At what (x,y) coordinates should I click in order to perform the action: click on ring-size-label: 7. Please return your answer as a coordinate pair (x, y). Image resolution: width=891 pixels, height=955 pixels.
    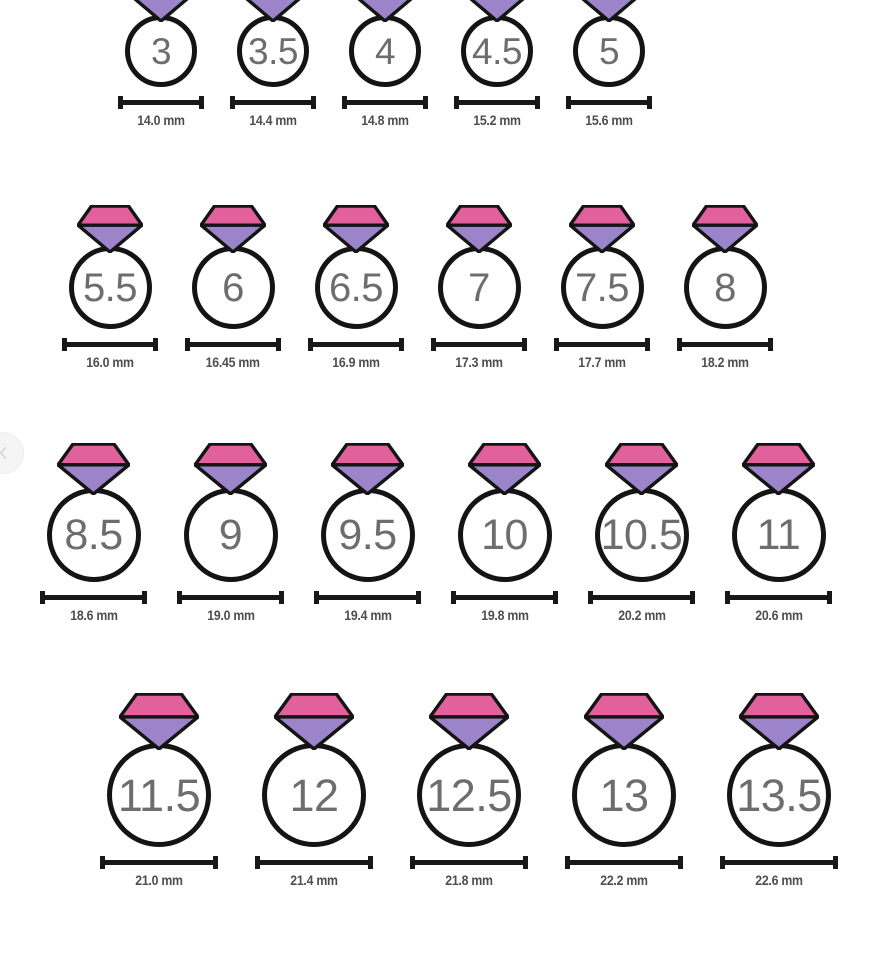
    Looking at the image, I should click on (479, 287).